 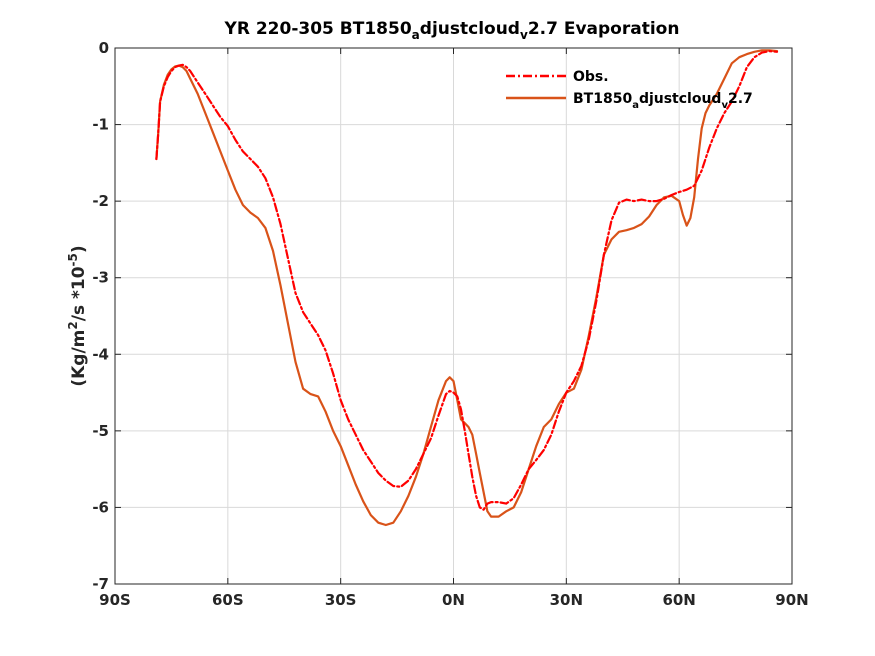 What do you see at coordinates (678, 600) in the screenshot?
I see `x-tick-label: 60N` at bounding box center [678, 600].